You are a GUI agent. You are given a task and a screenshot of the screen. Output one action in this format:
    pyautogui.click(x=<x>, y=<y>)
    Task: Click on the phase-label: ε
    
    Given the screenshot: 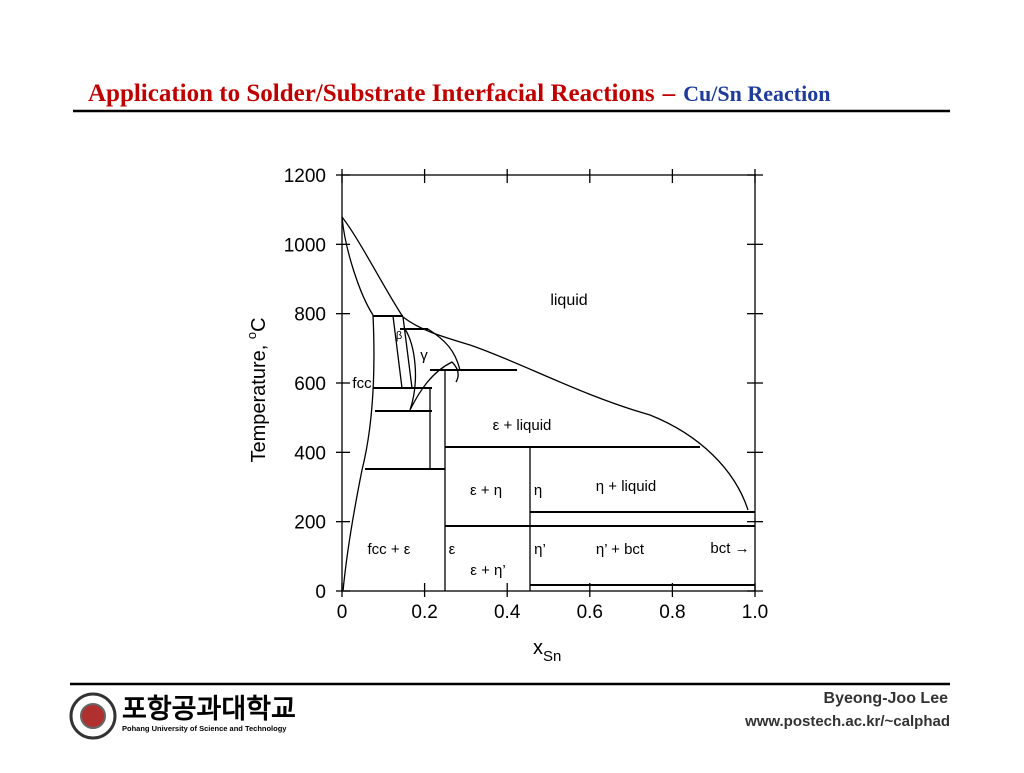 What is the action you would take?
    pyautogui.click(x=452, y=549)
    